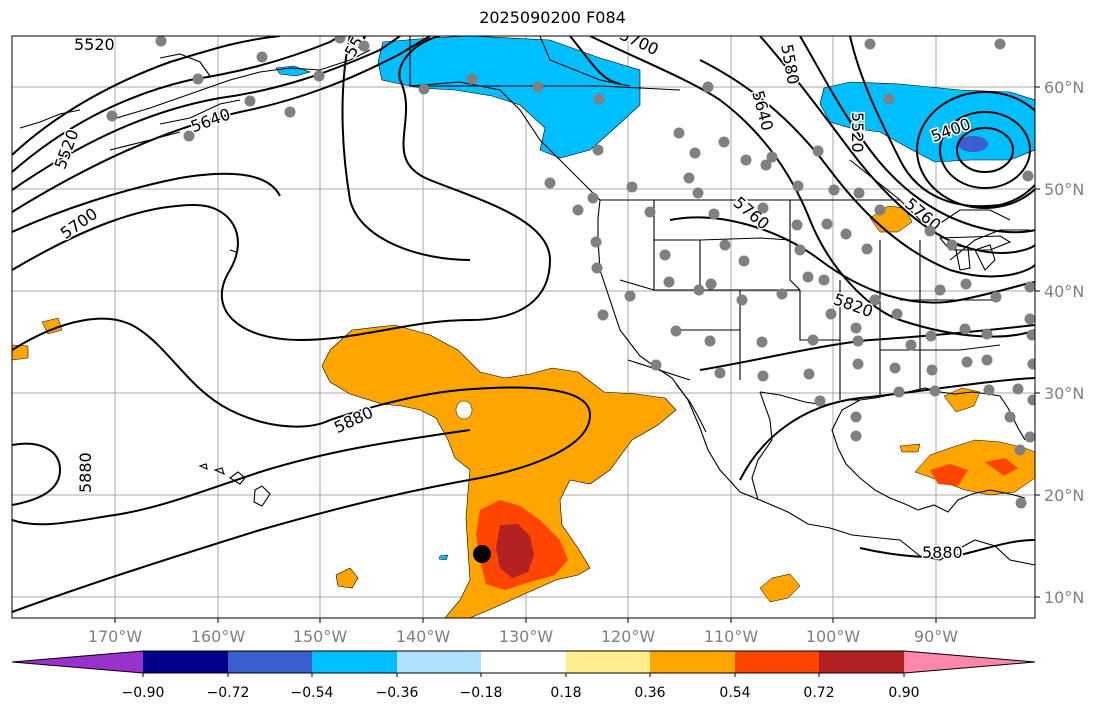  I want to click on colorbar-tick-label: −0.90, so click(143, 693).